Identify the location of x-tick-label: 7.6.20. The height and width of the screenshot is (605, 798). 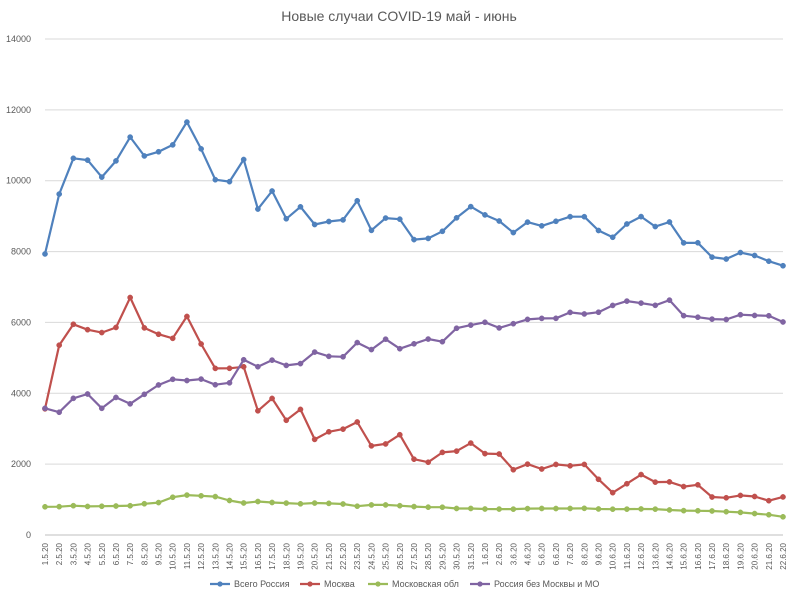
(570, 553).